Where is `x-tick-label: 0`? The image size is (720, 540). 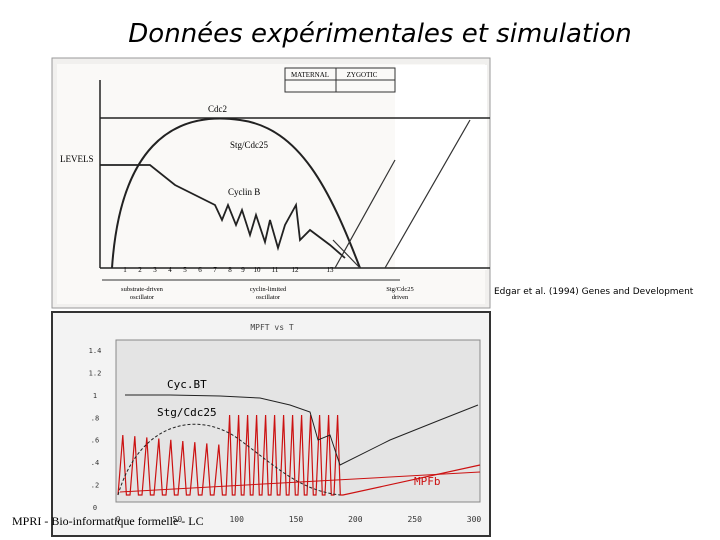 x-tick-label: 0 is located at coordinates (118, 519).